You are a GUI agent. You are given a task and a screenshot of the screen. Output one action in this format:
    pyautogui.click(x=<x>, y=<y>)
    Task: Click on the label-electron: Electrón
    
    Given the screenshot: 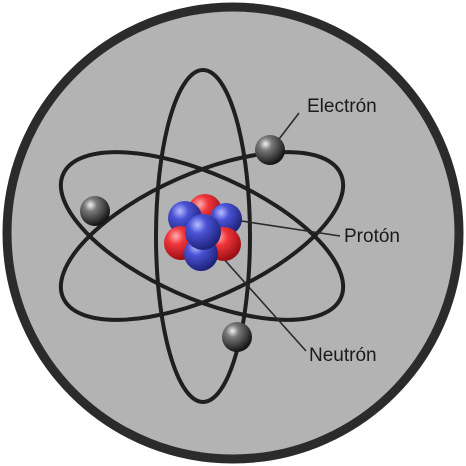 What is the action you would take?
    pyautogui.click(x=342, y=106)
    